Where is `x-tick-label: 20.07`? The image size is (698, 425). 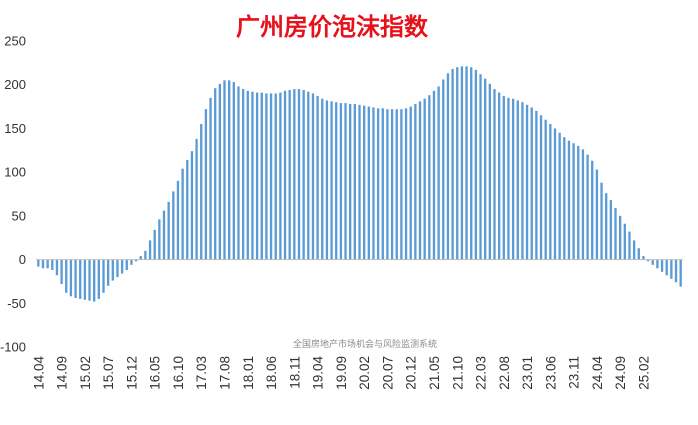
x-tick-label: 20.07 is located at coordinates (387, 373).